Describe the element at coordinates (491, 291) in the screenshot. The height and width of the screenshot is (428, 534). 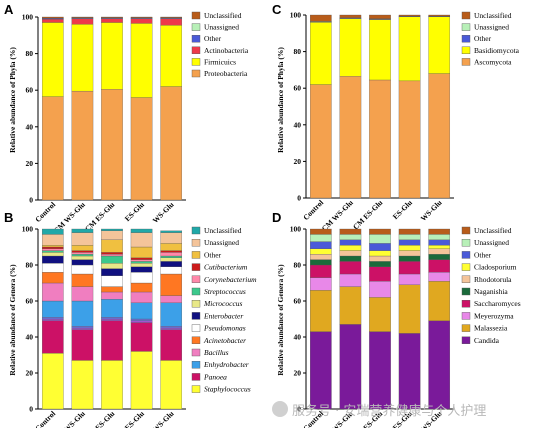
I see `legend-label: Naganishia` at that location.